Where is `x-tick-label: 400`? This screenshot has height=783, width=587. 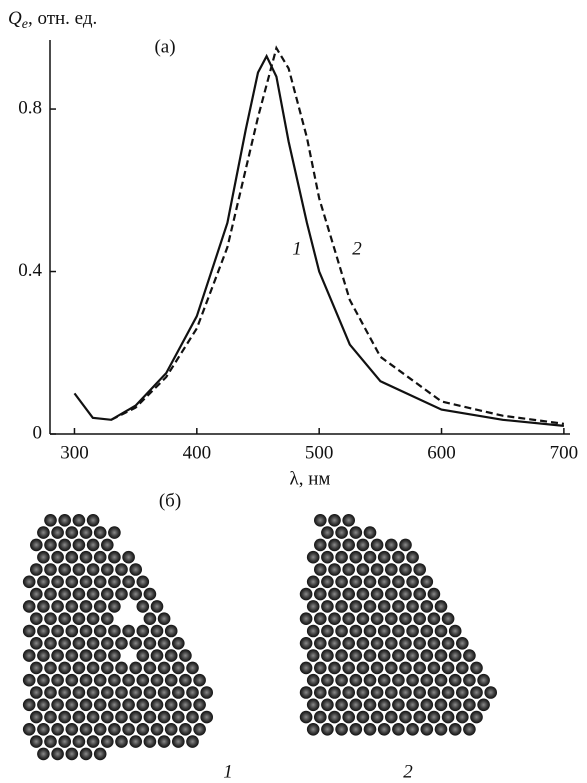 x-tick-label: 400 is located at coordinates (197, 452).